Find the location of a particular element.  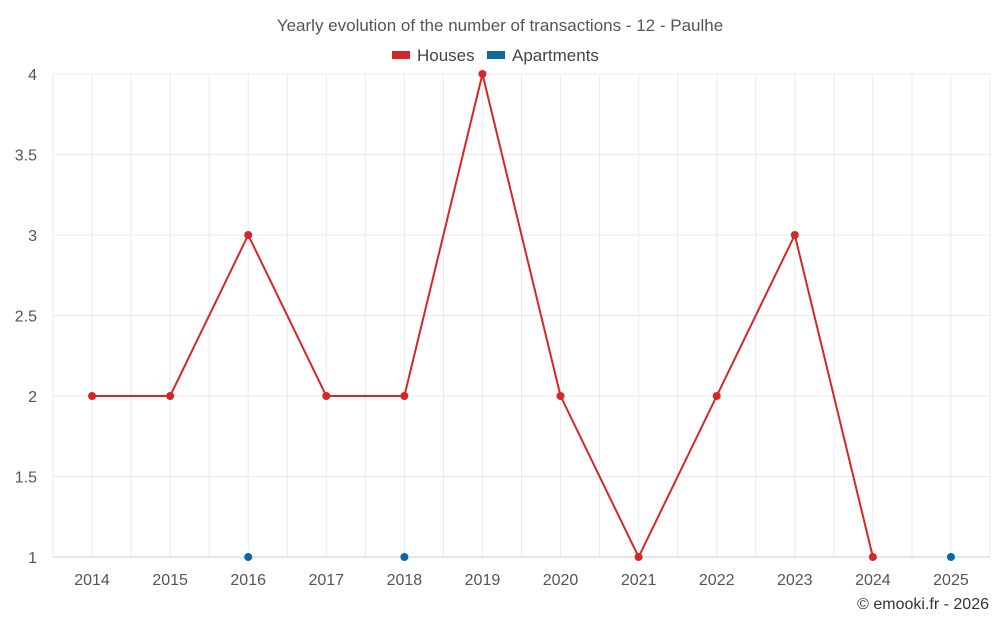

legend-swatch-houses is located at coordinates (401, 55).